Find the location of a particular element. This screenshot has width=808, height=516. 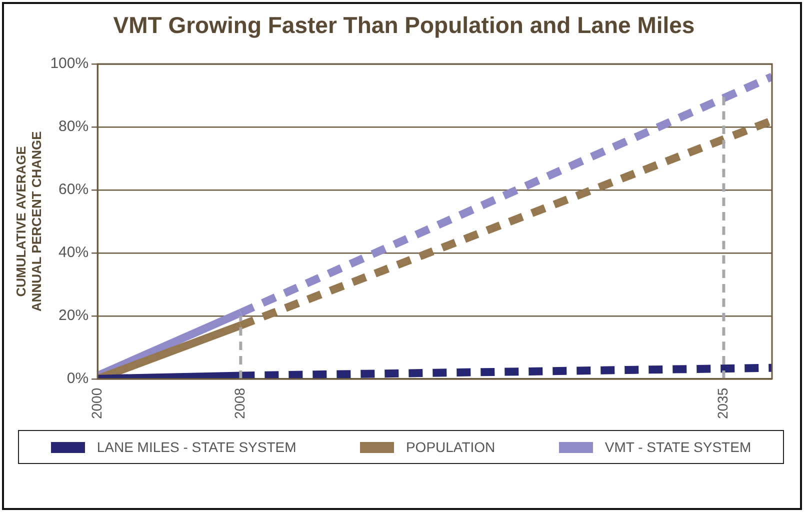

y-tick-label: 80% is located at coordinates (73, 127).